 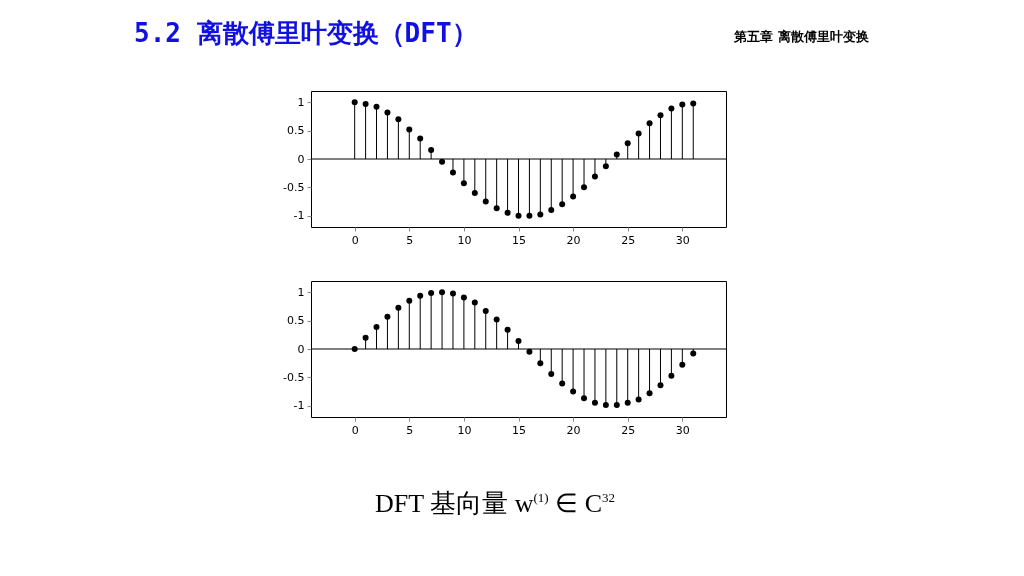 What do you see at coordinates (801, 37) in the screenshot?
I see `text: 第五章 离散傅里叶变换` at bounding box center [801, 37].